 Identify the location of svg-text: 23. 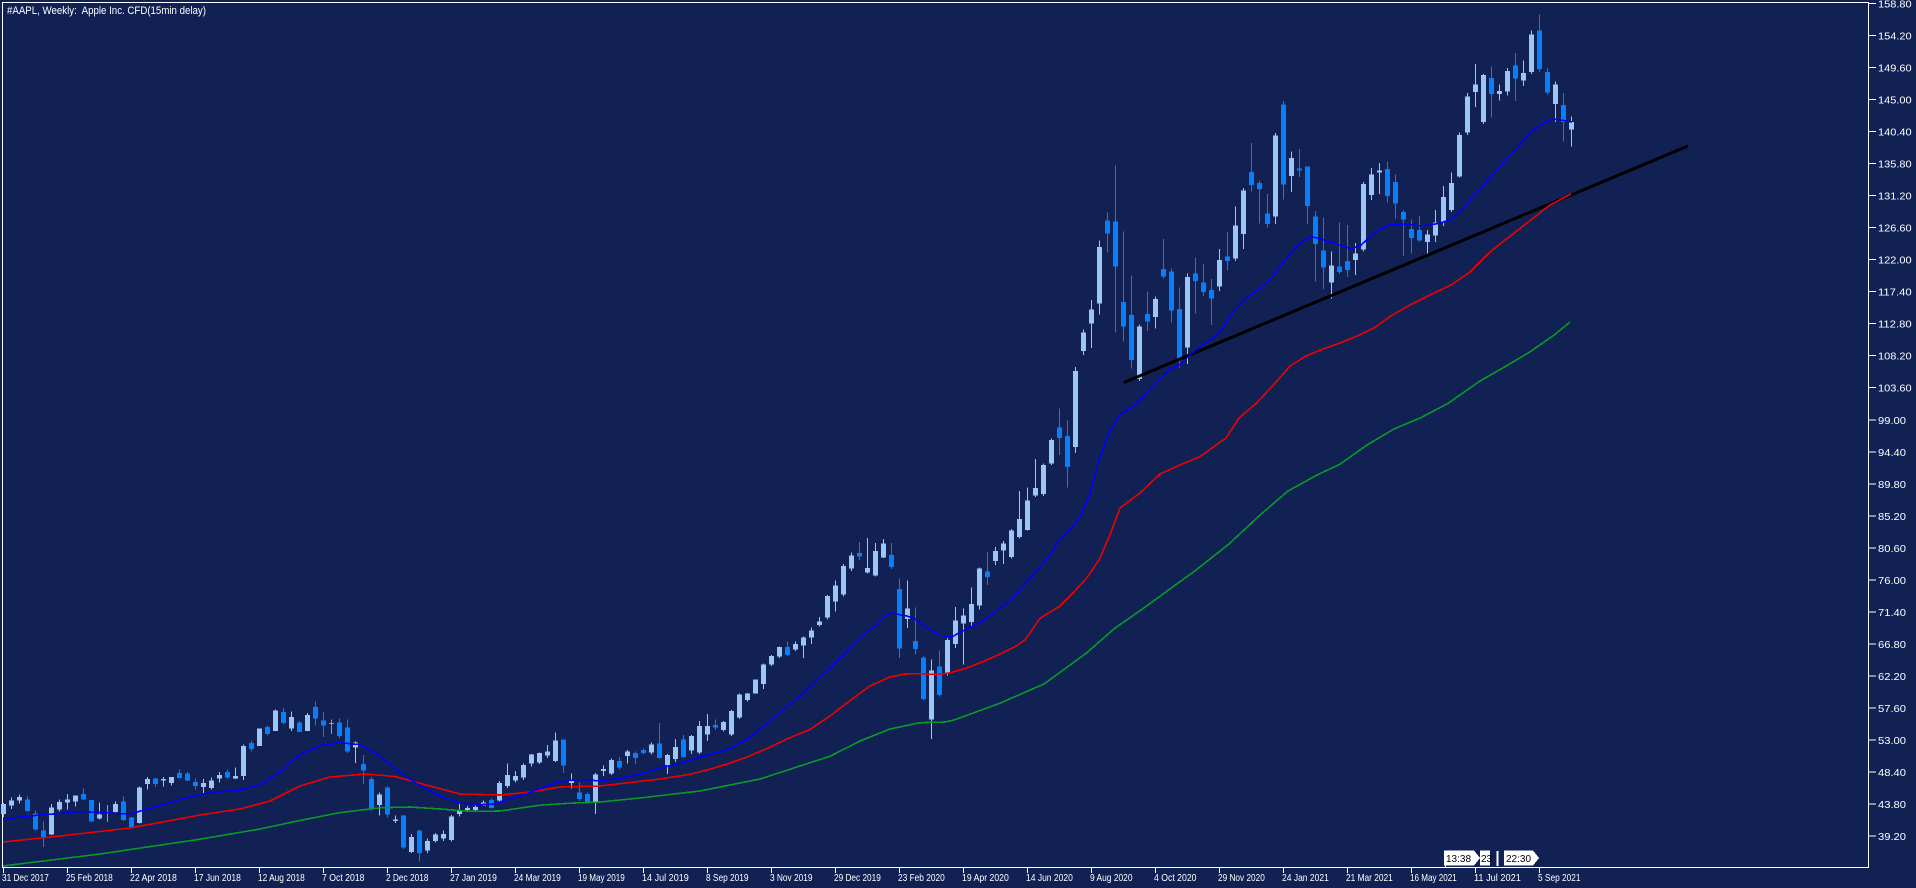
(1487, 859).